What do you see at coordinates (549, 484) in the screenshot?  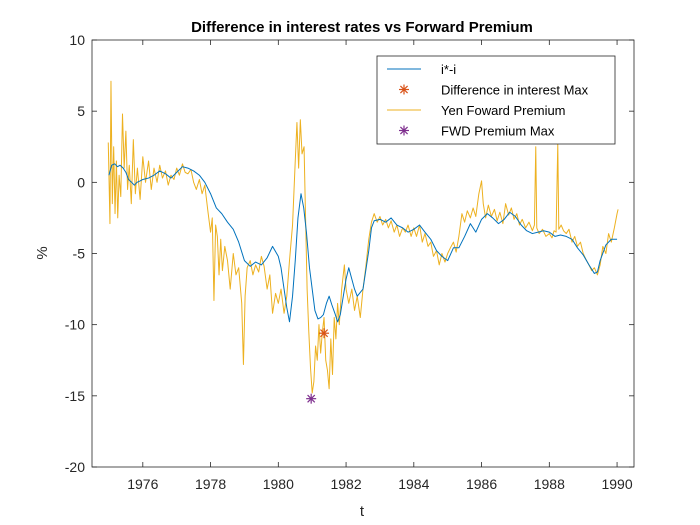 I see `x-tick-label: 1988` at bounding box center [549, 484].